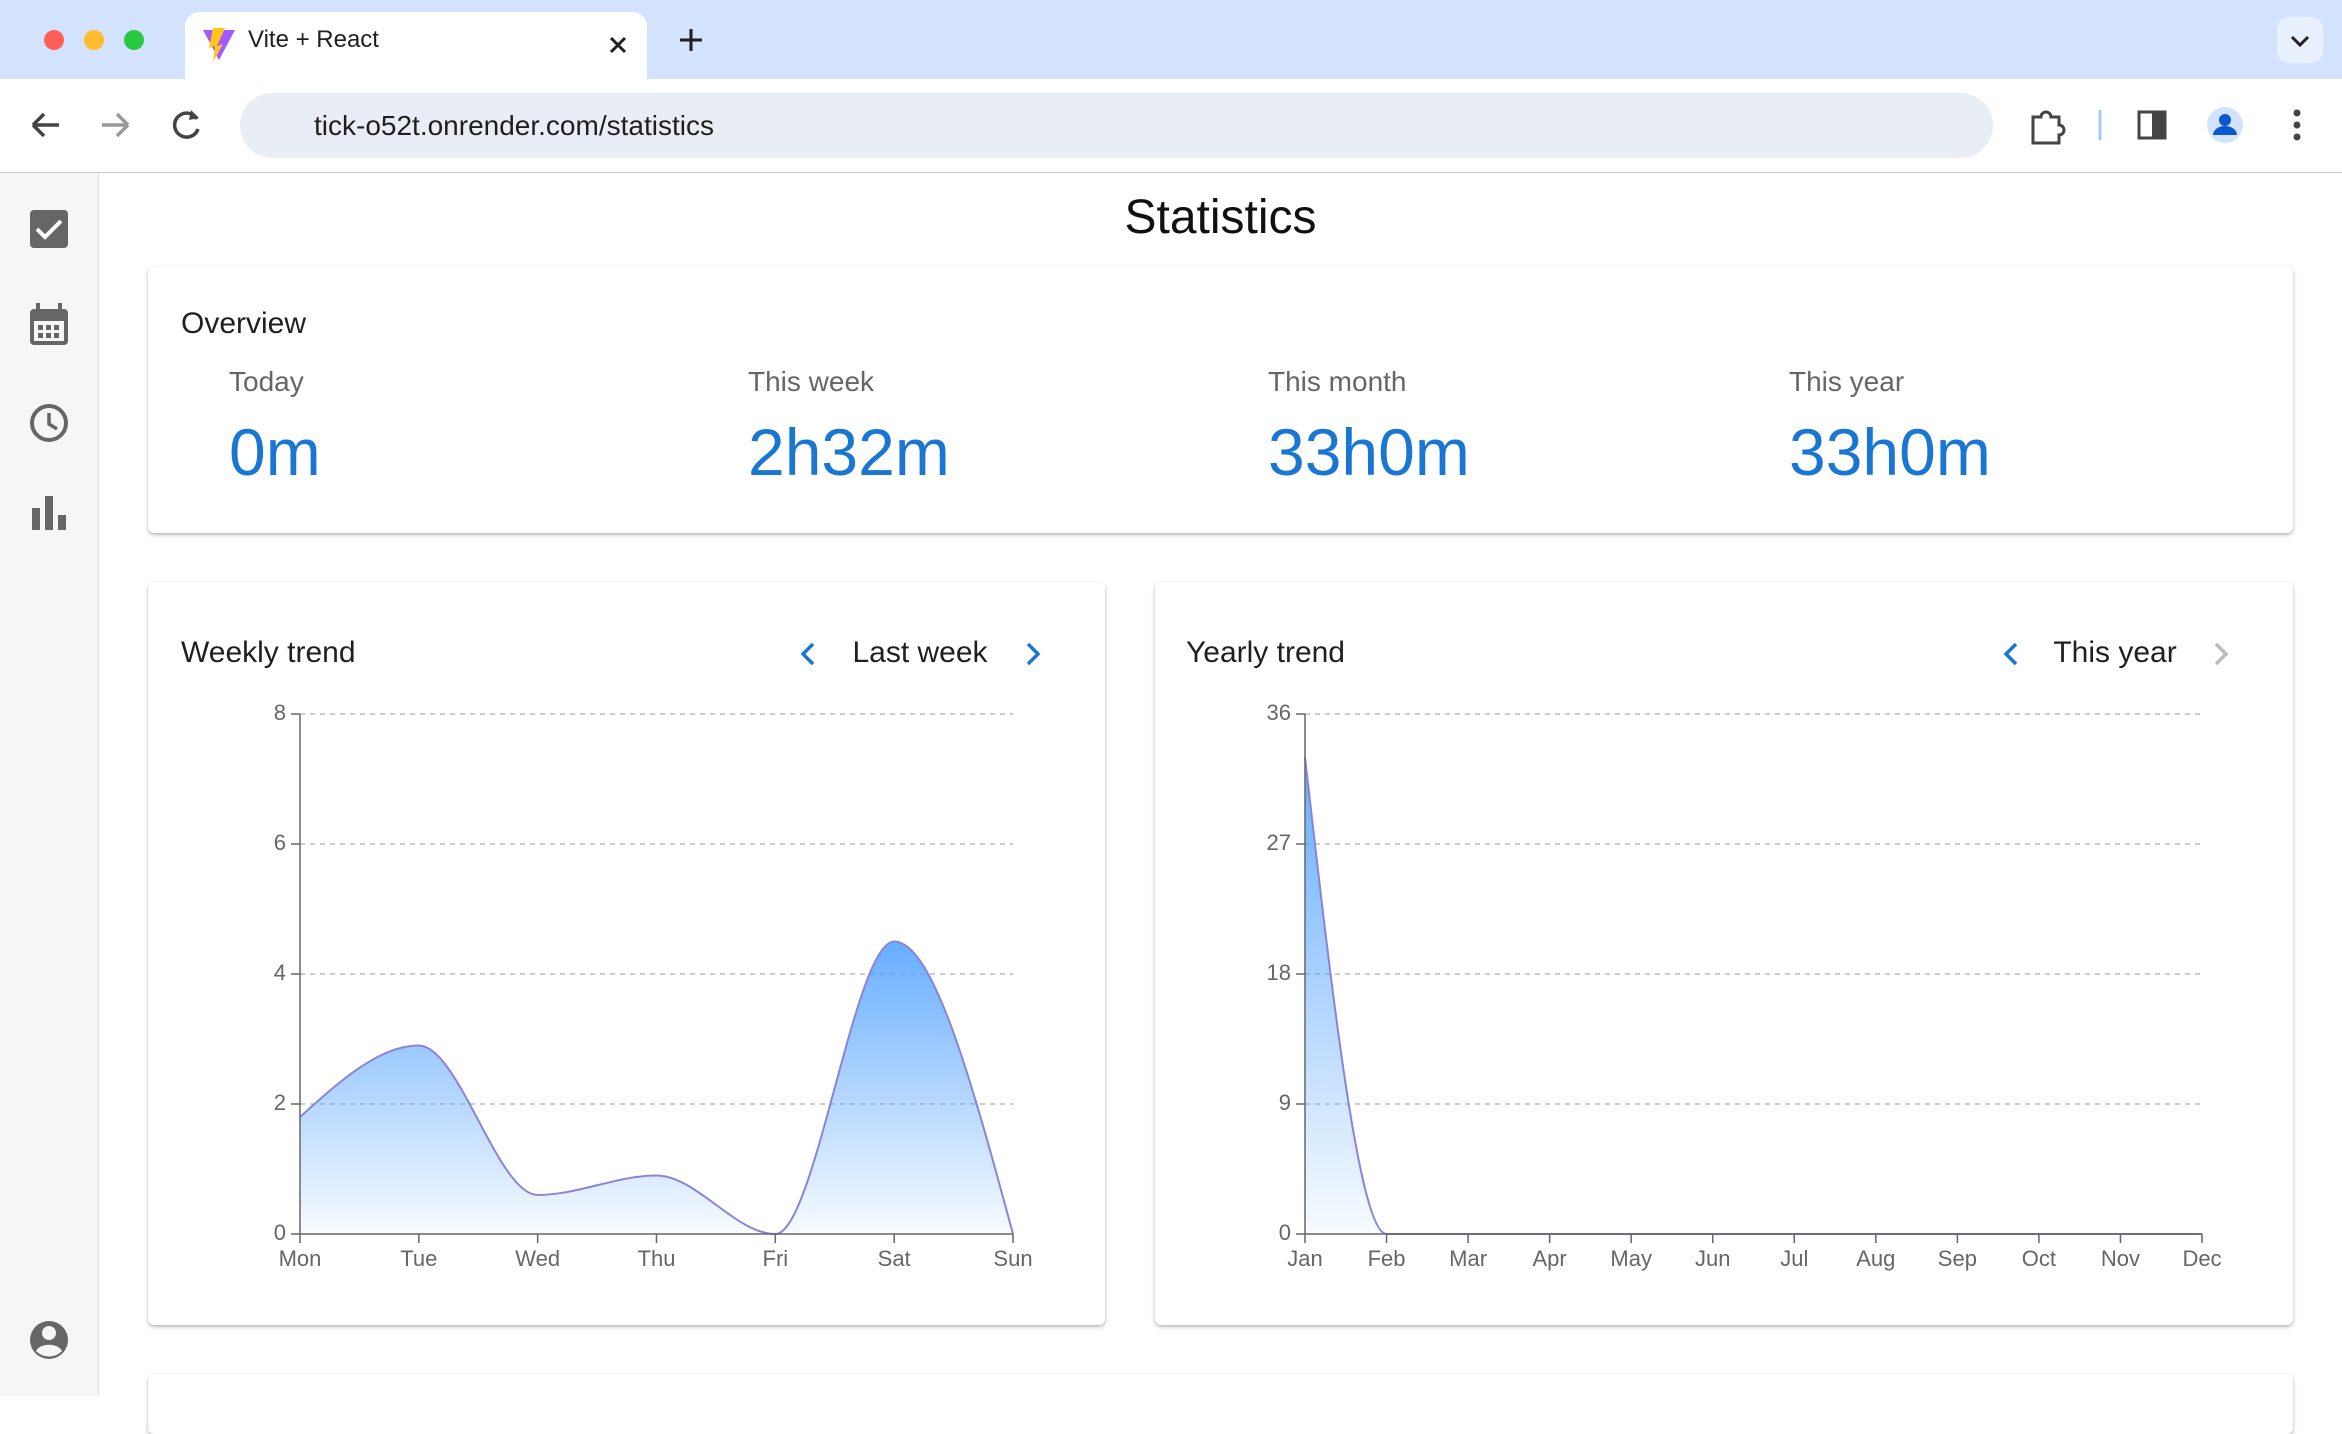 The width and height of the screenshot is (2342, 1434). Describe the element at coordinates (1220, 1404) in the screenshot. I see `next-card` at that location.